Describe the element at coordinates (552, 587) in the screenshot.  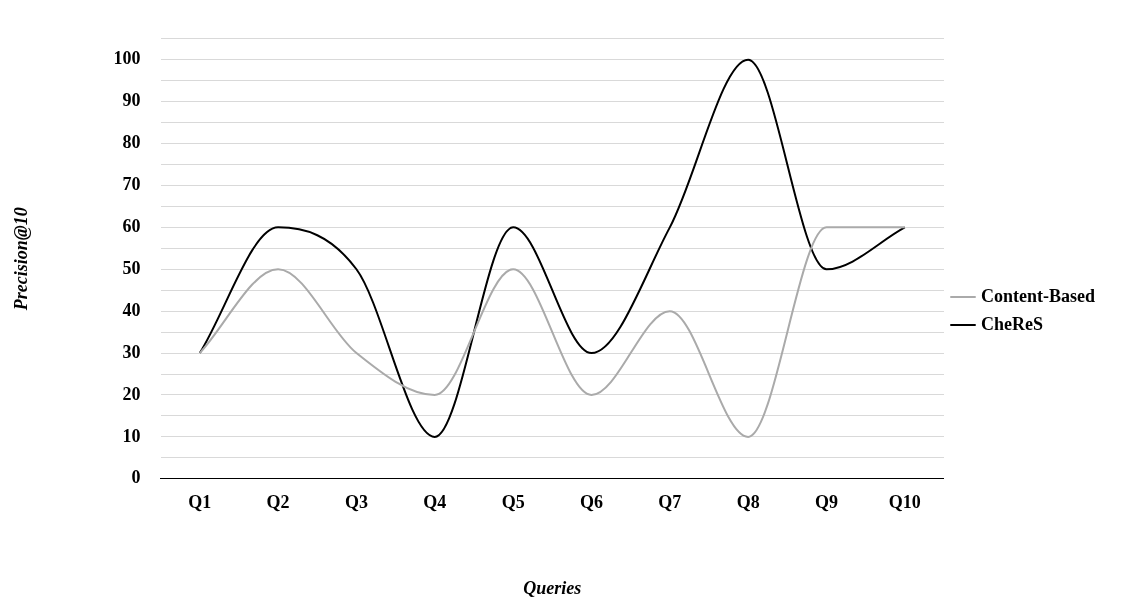
I see `x-axis-title: Queries` at that location.